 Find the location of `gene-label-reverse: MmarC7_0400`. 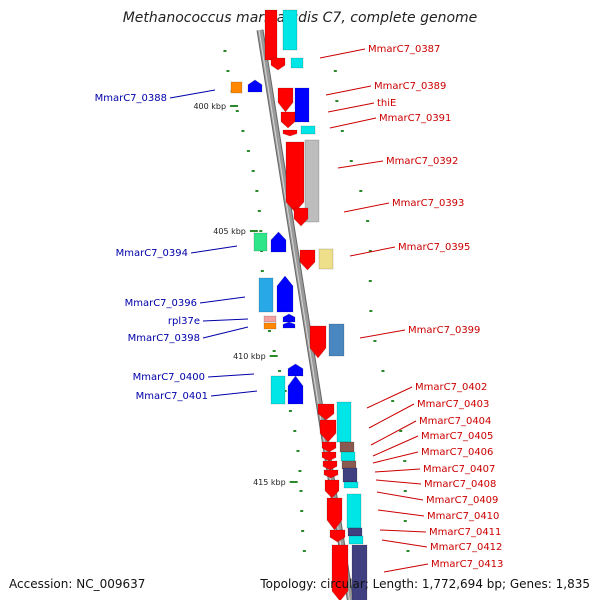

gene-label-reverse: MmarC7_0400 is located at coordinates (169, 377).